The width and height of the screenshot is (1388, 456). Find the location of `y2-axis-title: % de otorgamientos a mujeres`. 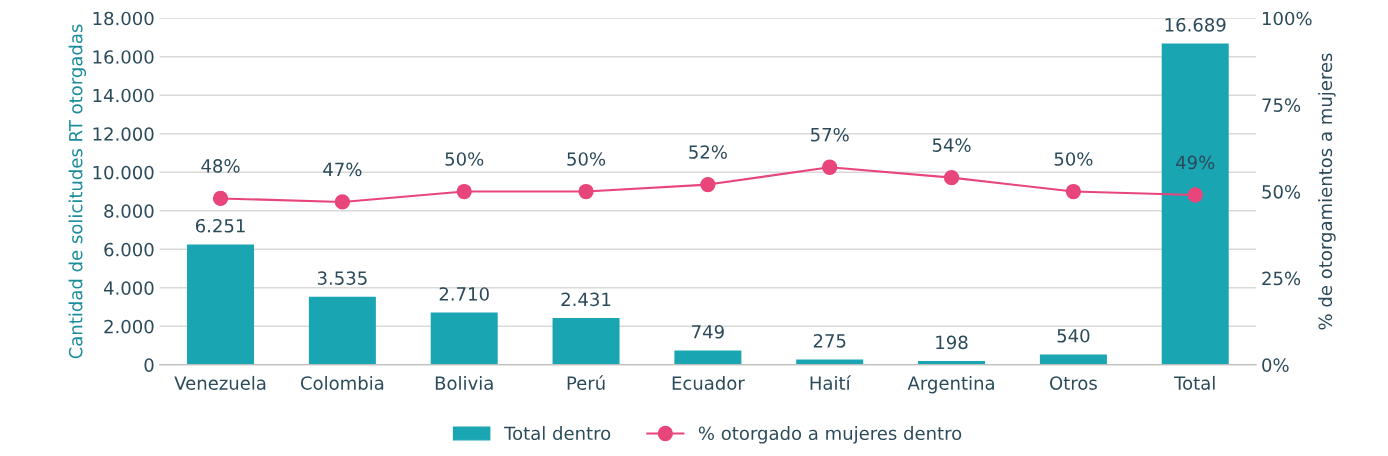

y2-axis-title: % de otorgamientos a mujeres is located at coordinates (1327, 191).